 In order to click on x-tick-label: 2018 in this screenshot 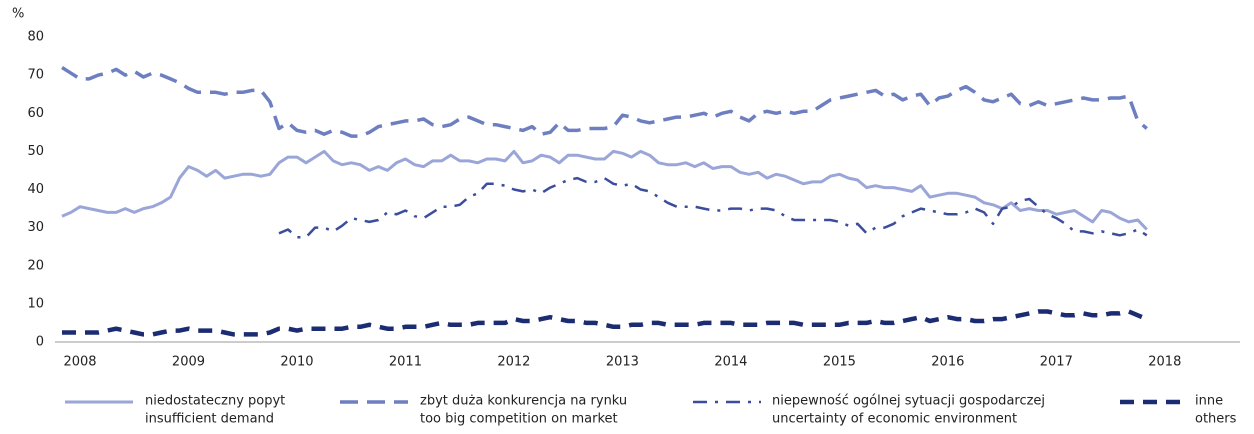, I will do `click(1164, 362)`.